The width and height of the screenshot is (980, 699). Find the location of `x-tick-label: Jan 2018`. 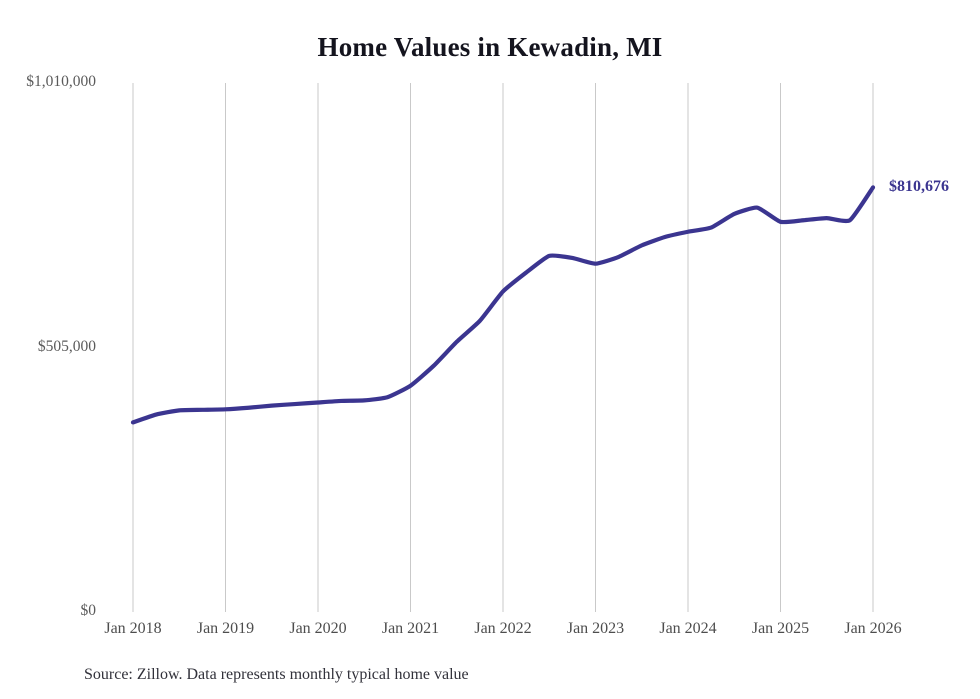

x-tick-label: Jan 2018 is located at coordinates (133, 628).